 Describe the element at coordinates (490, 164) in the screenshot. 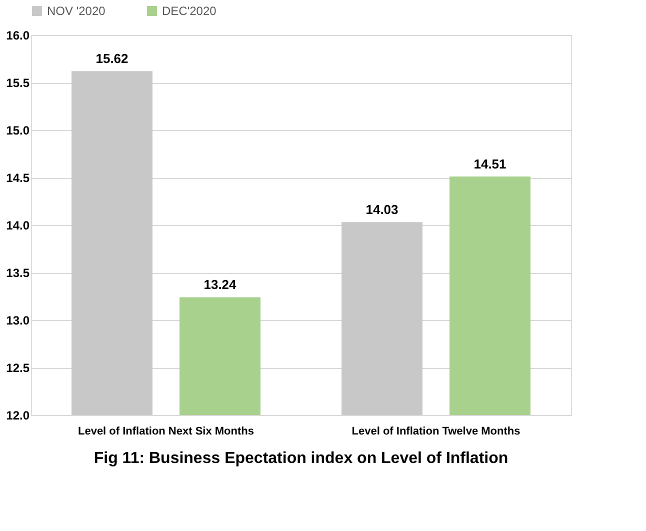

I see `data-label: 14.51` at that location.